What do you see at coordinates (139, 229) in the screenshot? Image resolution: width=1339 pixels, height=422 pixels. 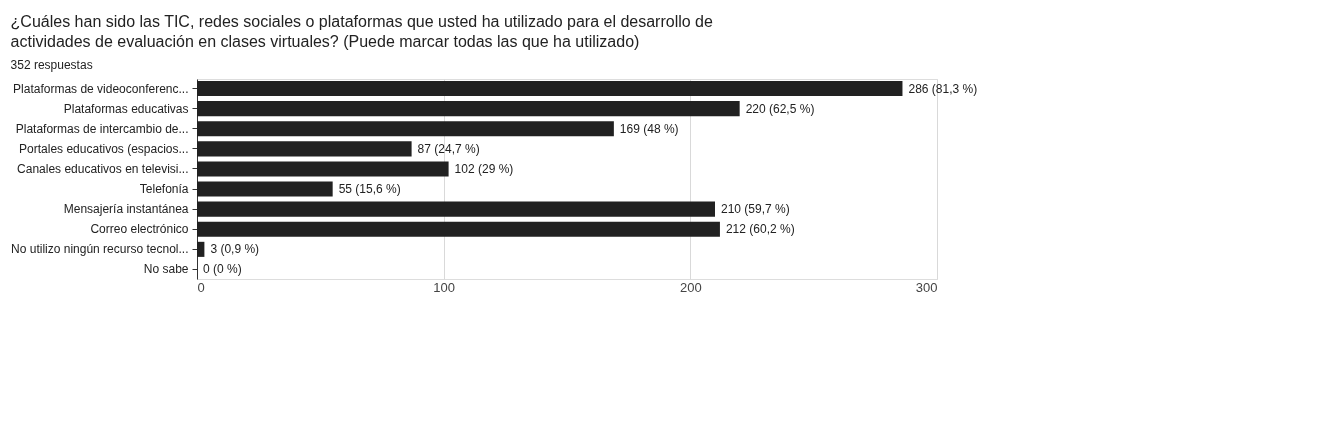 I see `y-tick-label: Correo electrónico` at bounding box center [139, 229].